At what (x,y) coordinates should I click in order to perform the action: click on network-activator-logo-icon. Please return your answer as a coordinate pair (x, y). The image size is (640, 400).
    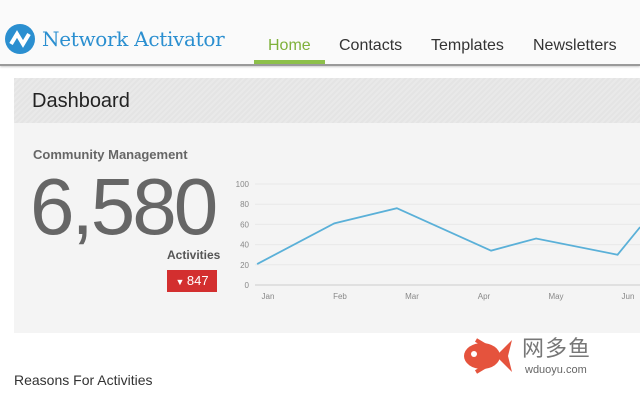
    Looking at the image, I should click on (20, 39).